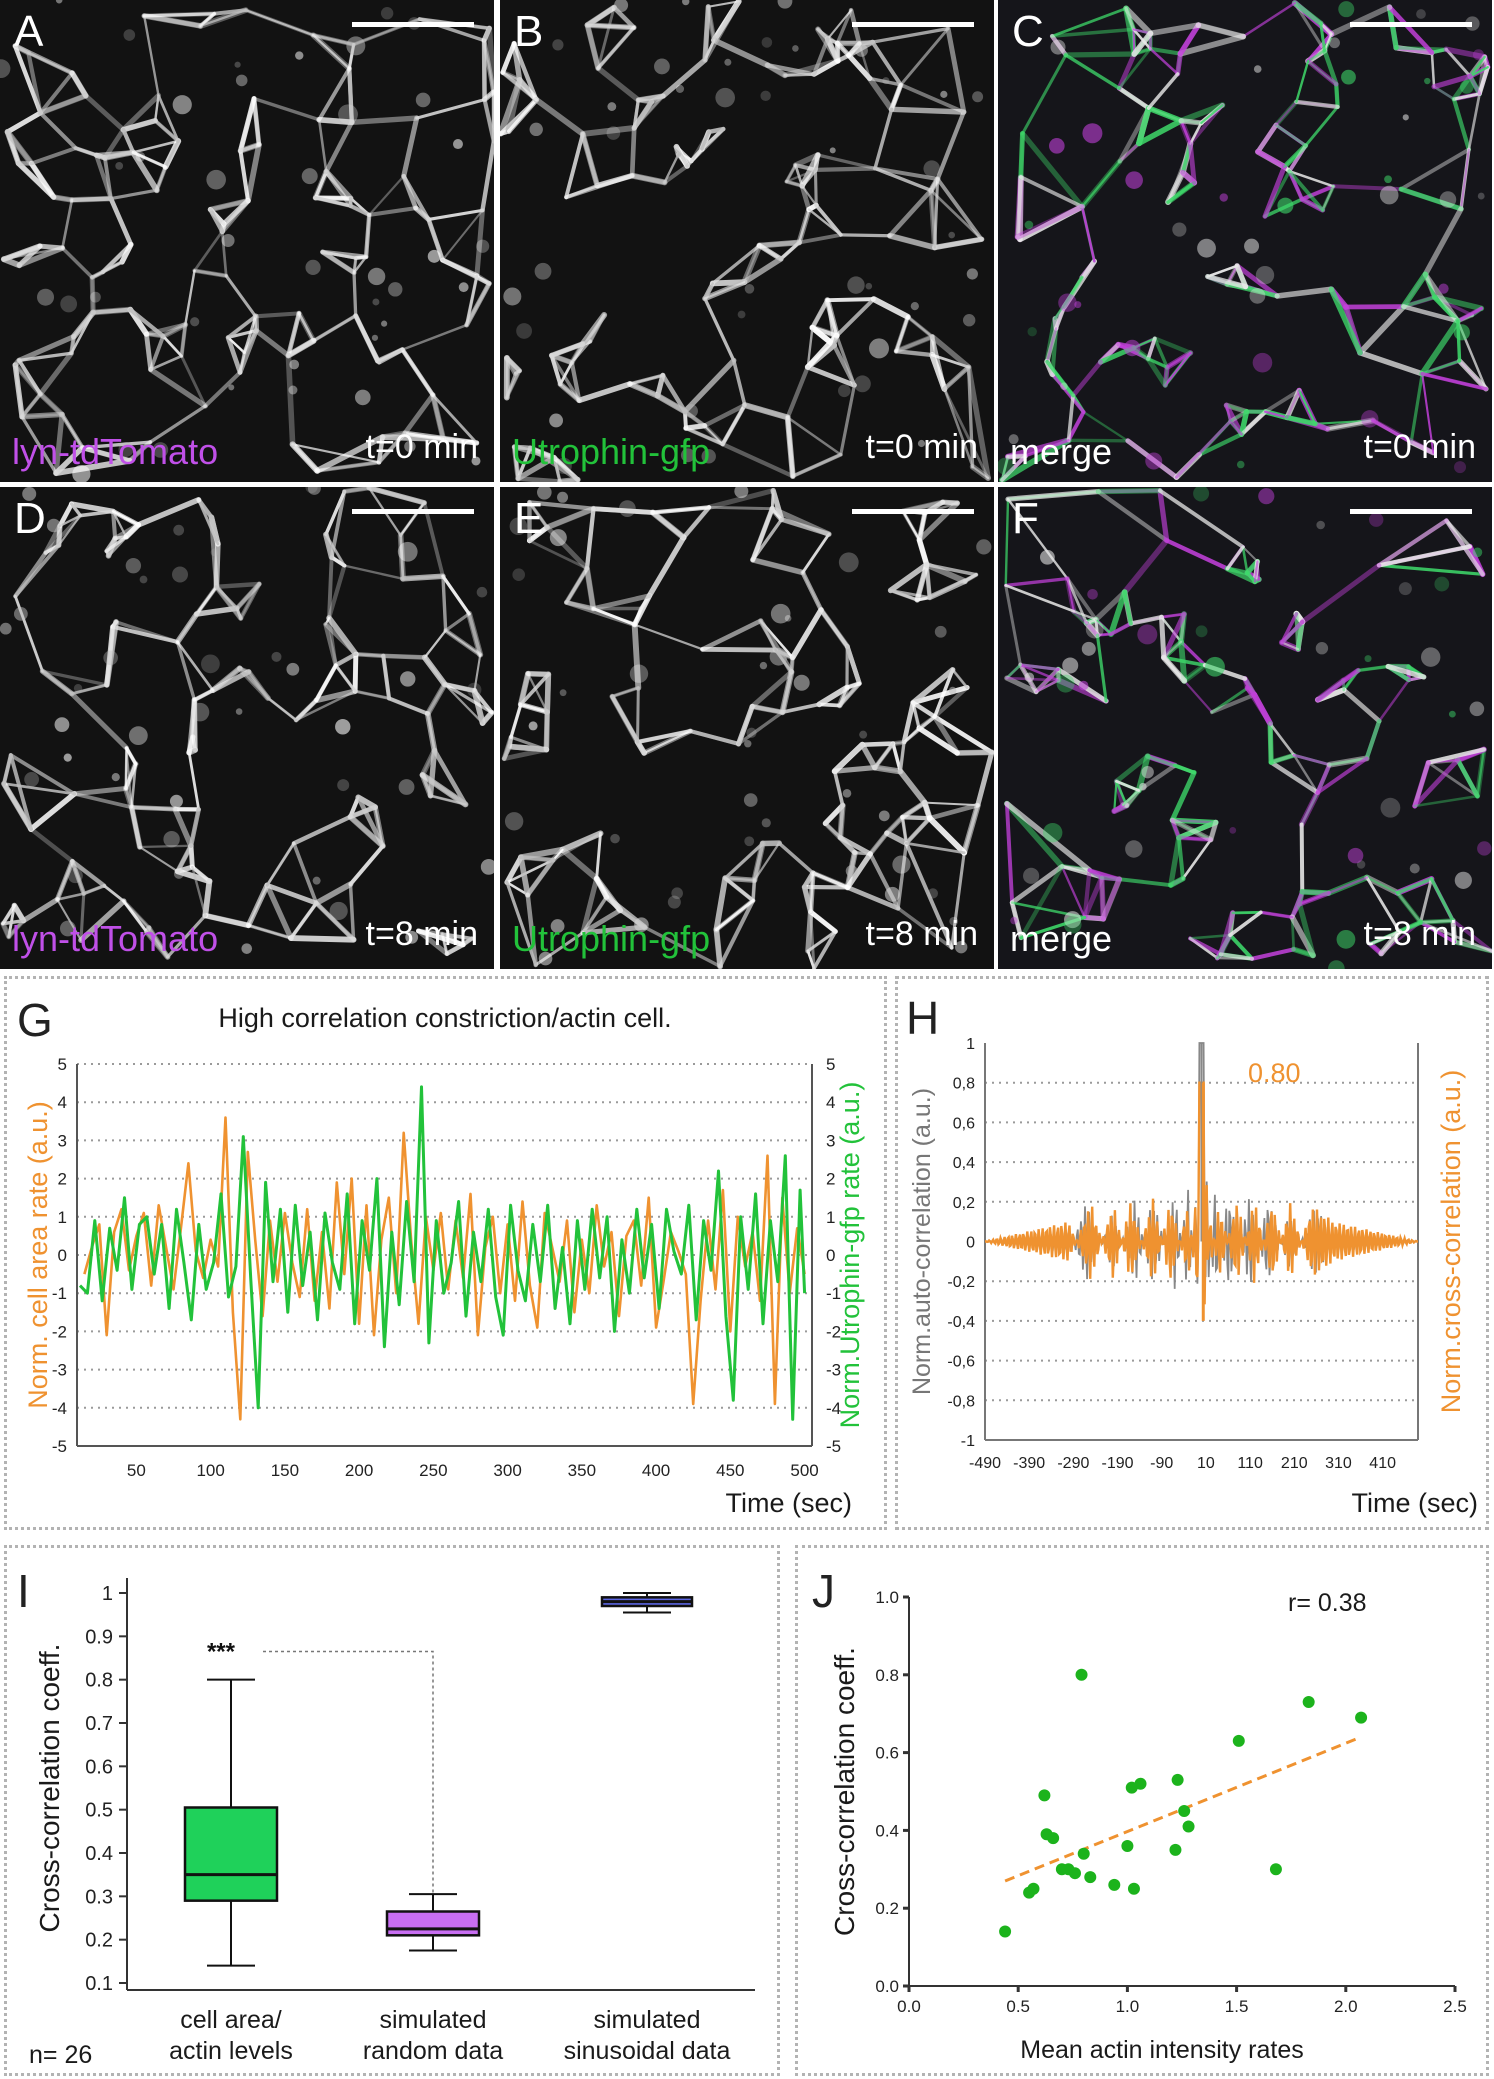 The image size is (1494, 2079). I want to click on y-tick-label-right: -2, so click(833, 1331).